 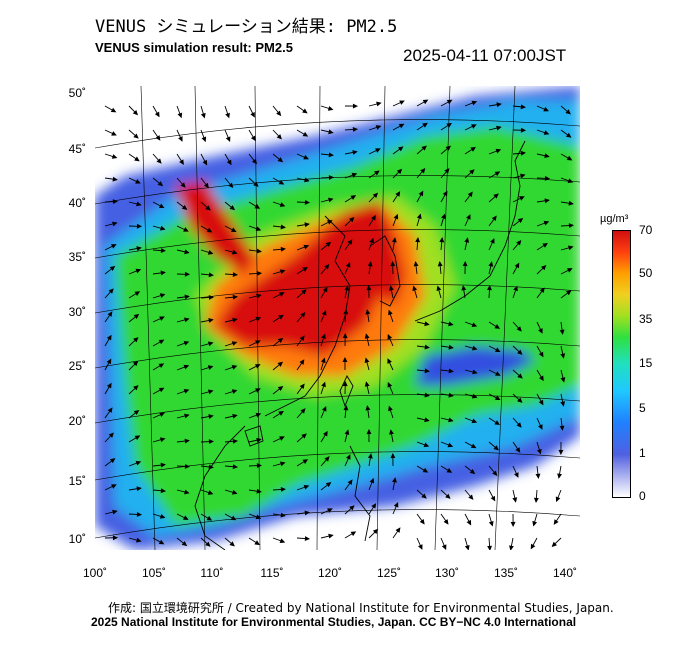 What do you see at coordinates (614, 219) in the screenshot?
I see `colorbar-unit: µg/m³` at bounding box center [614, 219].